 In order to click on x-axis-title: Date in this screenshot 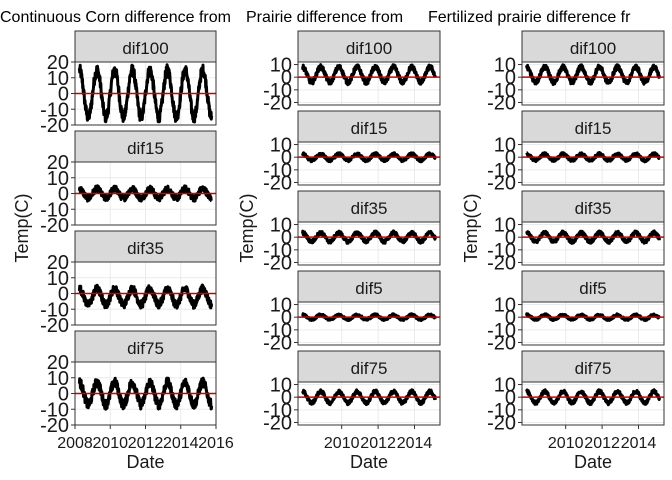, I will do `click(369, 462)`.